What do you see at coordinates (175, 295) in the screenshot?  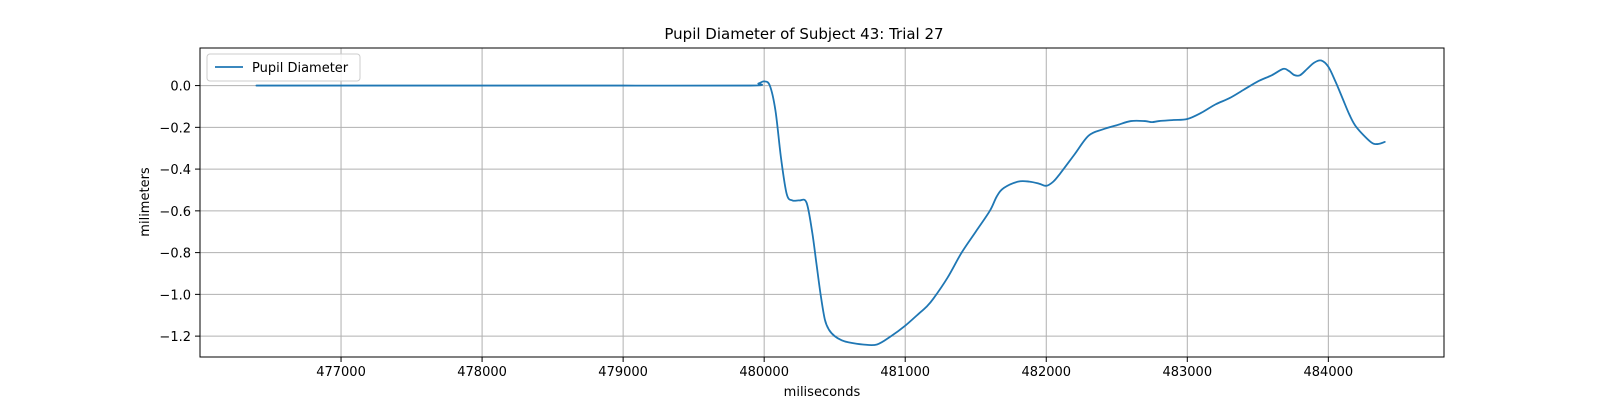 I see `y-tick-label: −1.0` at bounding box center [175, 295].